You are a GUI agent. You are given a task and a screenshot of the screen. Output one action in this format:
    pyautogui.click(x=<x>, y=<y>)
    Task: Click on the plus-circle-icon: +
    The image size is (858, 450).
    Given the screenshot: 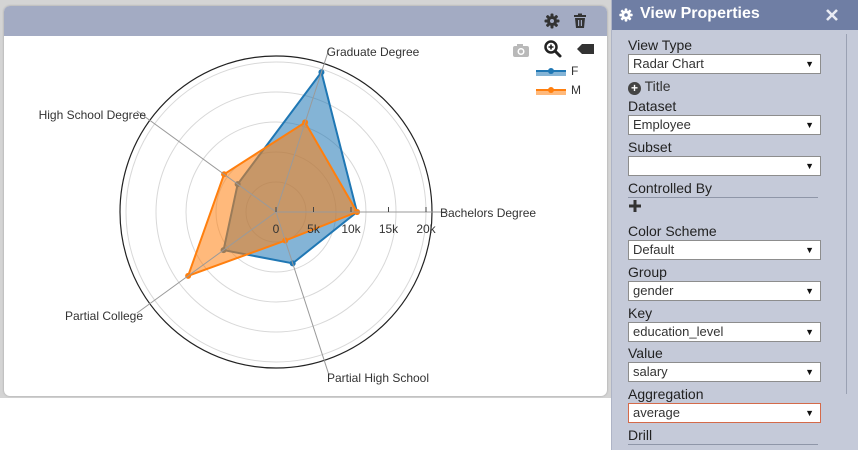 What is the action you would take?
    pyautogui.click(x=634, y=88)
    